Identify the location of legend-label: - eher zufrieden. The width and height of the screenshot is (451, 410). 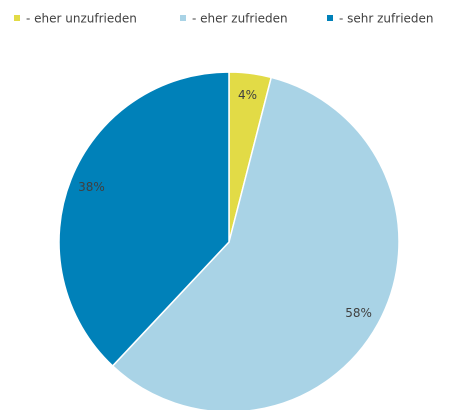
(240, 19).